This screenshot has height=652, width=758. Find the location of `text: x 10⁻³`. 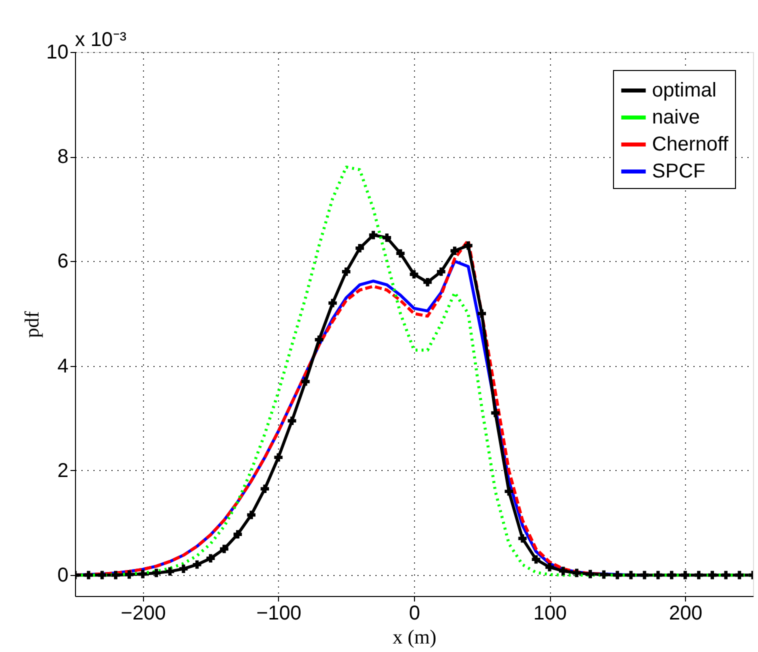

text: x 10⁻³ is located at coordinates (101, 40).